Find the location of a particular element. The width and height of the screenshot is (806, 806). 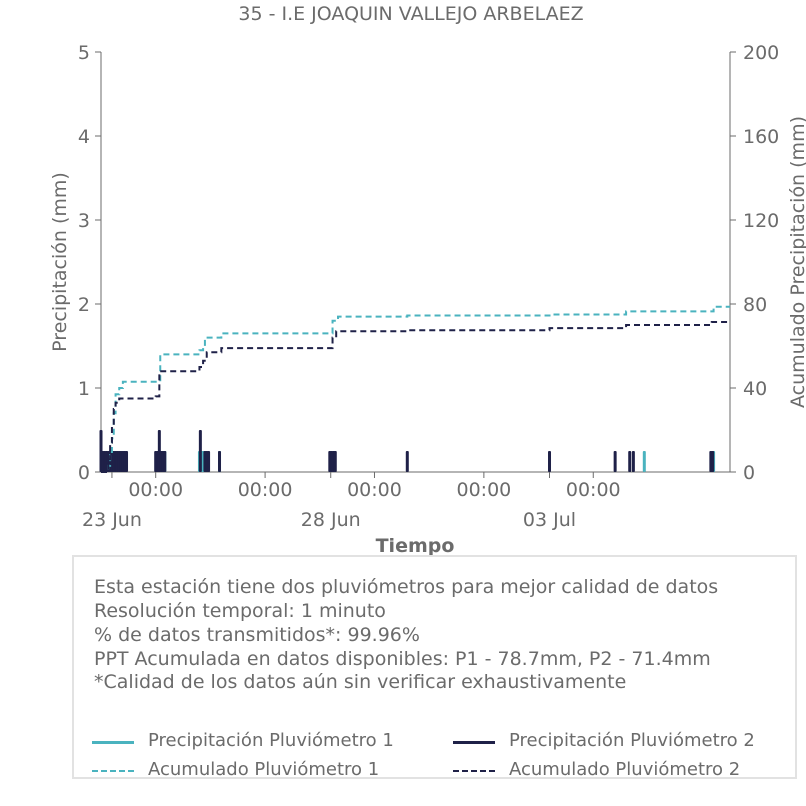

x-axis-label: Tiempo is located at coordinates (415, 546).